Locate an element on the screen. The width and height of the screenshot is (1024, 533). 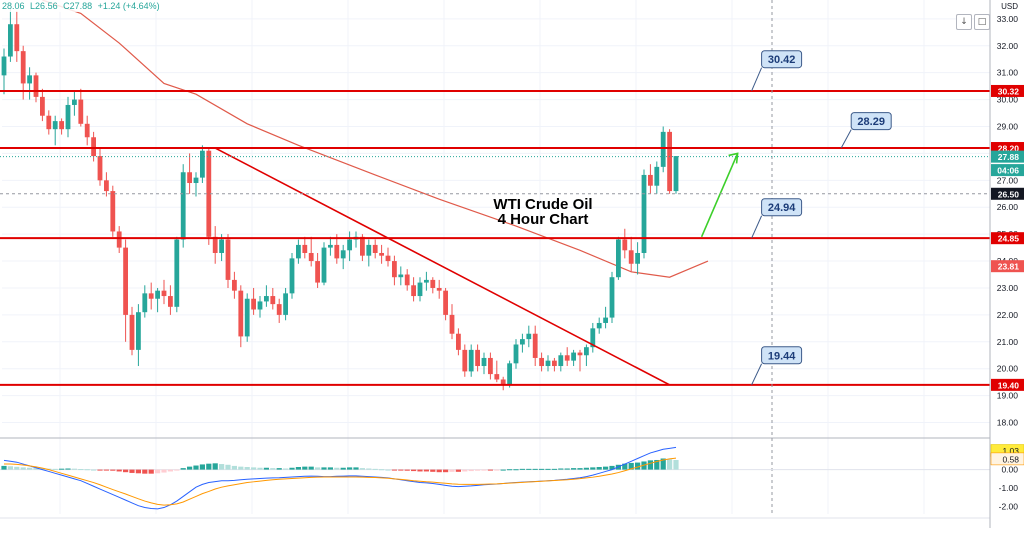
y-tick-label: 19.00 is located at coordinates (1008, 396).